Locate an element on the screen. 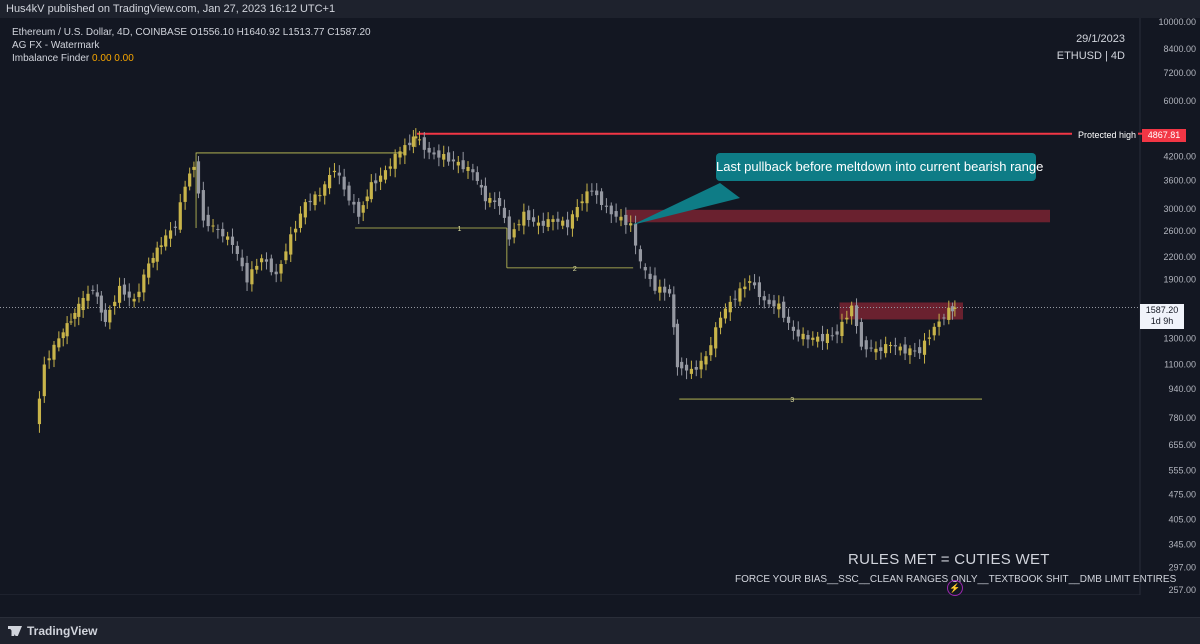 The image size is (1200, 644). protected-high-label: Protected high is located at coordinates (1107, 135).